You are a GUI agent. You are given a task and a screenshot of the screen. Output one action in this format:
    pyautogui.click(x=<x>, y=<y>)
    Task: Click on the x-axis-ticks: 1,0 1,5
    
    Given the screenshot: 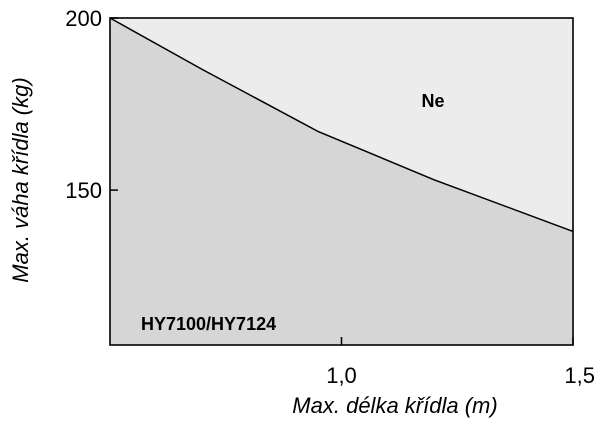 What is the action you would take?
    pyautogui.click(x=460, y=362)
    